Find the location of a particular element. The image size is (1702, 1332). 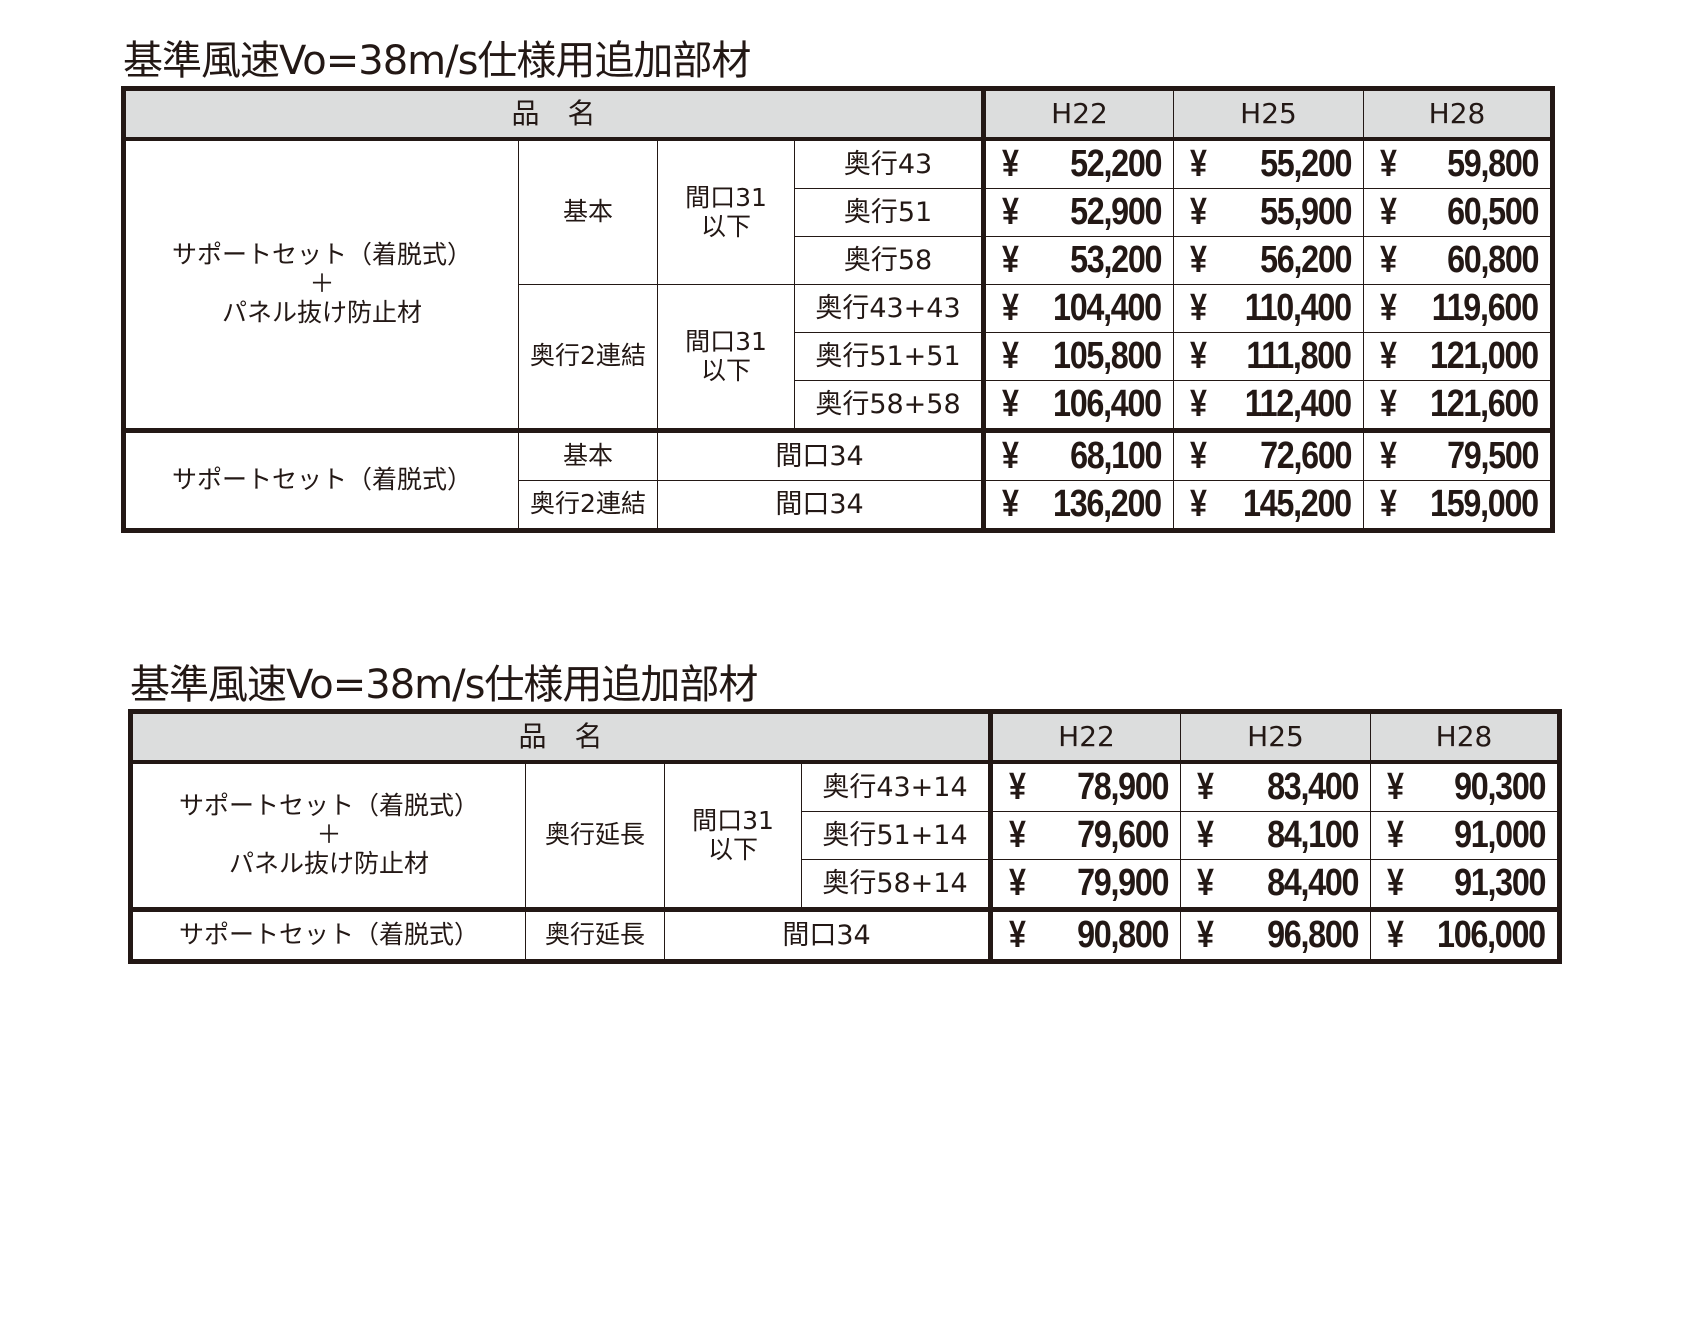

price-cell: ¥90,800 is located at coordinates (1086, 934).